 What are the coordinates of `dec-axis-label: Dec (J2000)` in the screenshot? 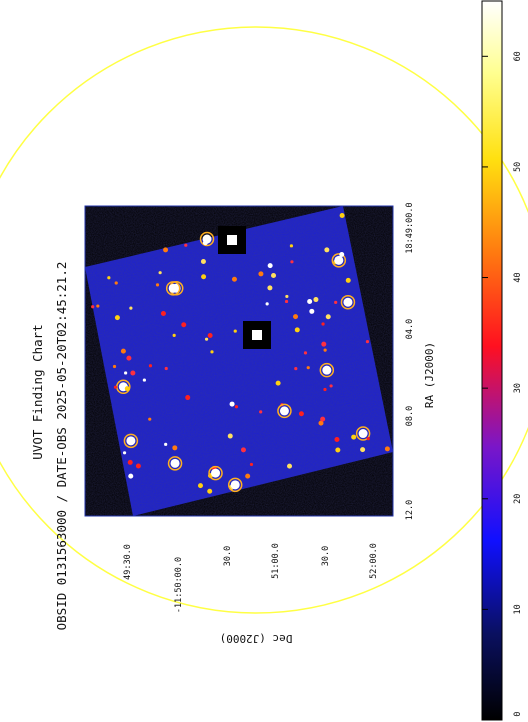 It's located at (256, 638).